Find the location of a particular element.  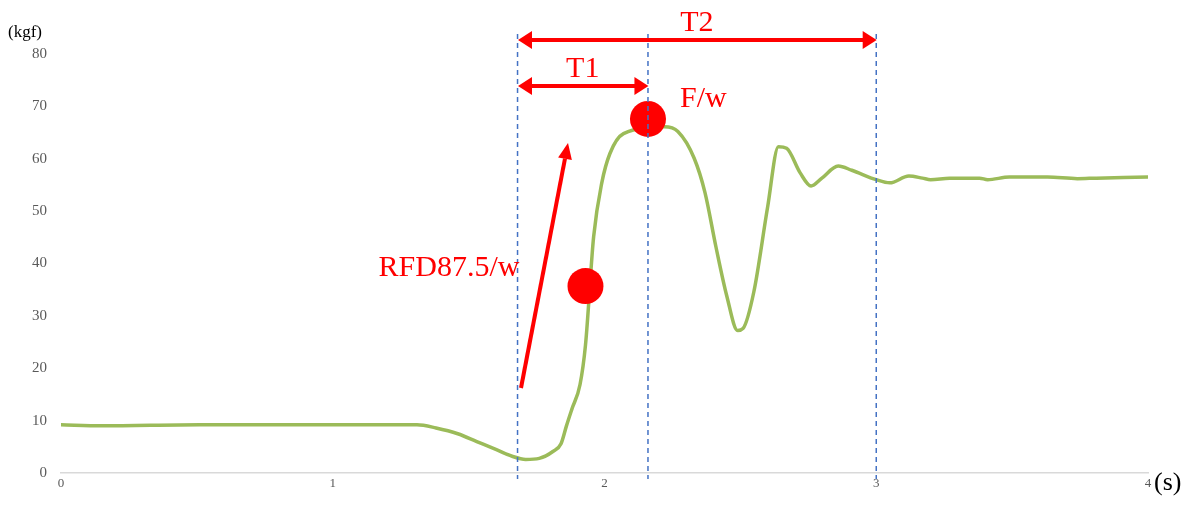

annotation: T1 is located at coordinates (583, 66).